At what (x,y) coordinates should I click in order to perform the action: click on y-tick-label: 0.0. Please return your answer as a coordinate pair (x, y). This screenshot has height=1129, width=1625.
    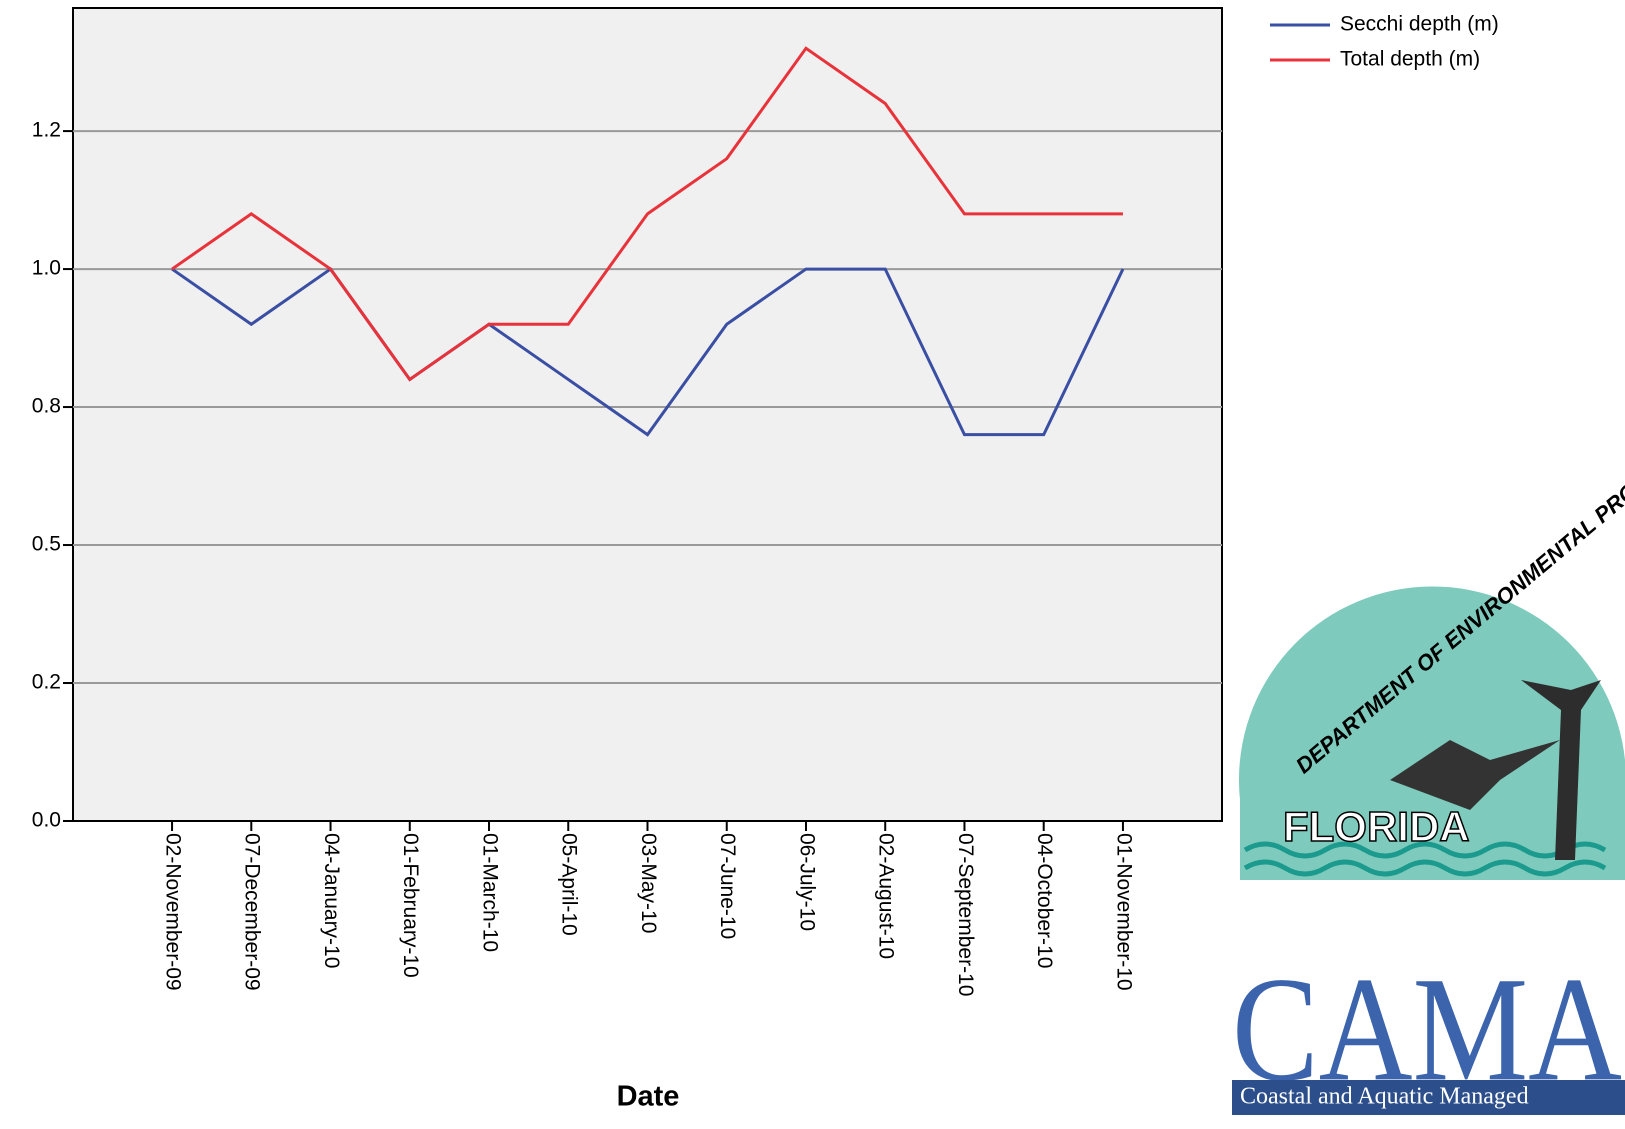
    Looking at the image, I should click on (46, 820).